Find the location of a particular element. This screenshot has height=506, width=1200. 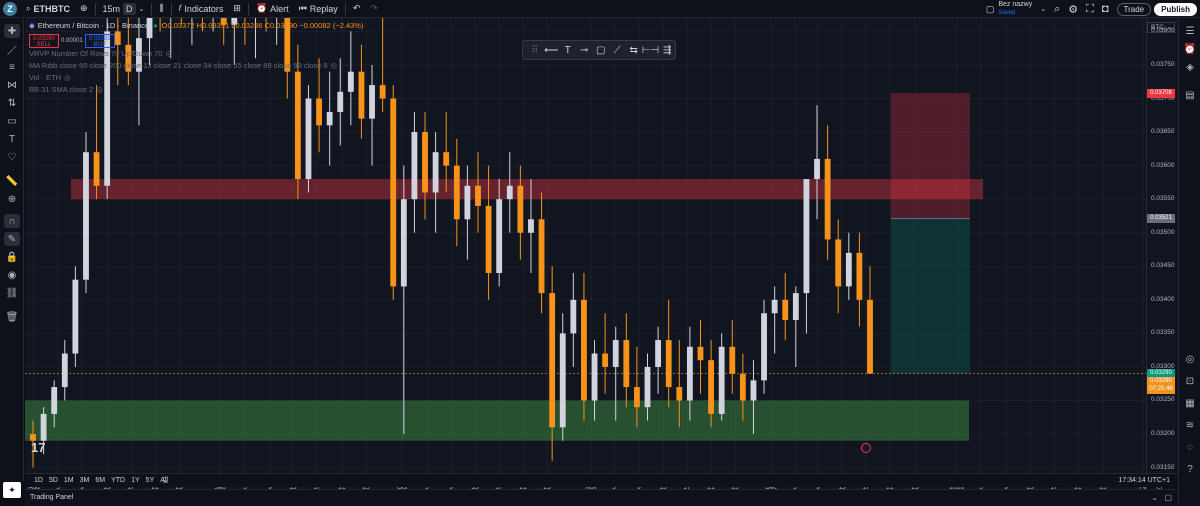

interval-selector: 15m D ⌄ is located at coordinates (124, 9).